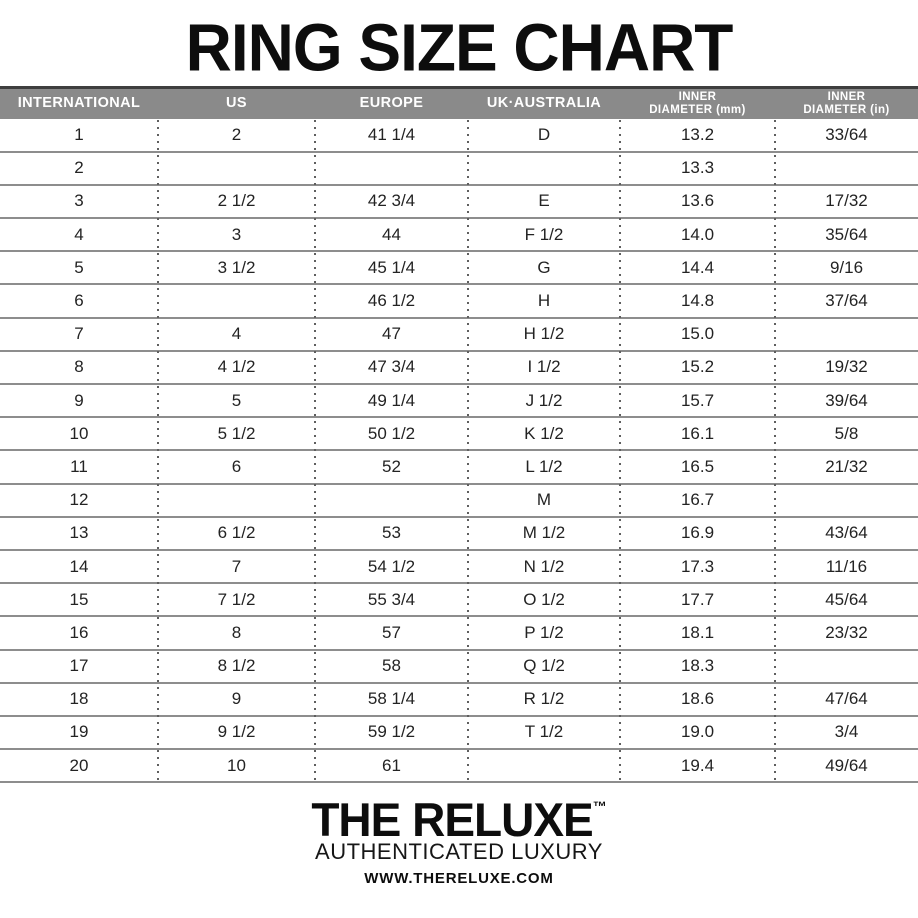  What do you see at coordinates (697, 533) in the screenshot?
I see `table-cell: 16.9` at bounding box center [697, 533].